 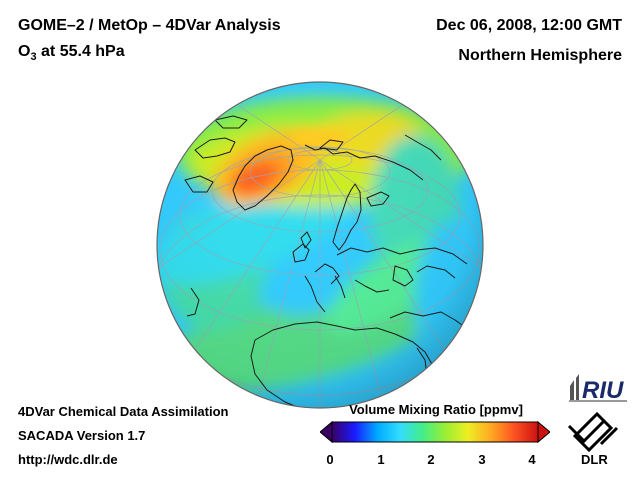 What do you see at coordinates (532, 459) in the screenshot?
I see `colorbar-tick-4: 4` at bounding box center [532, 459].